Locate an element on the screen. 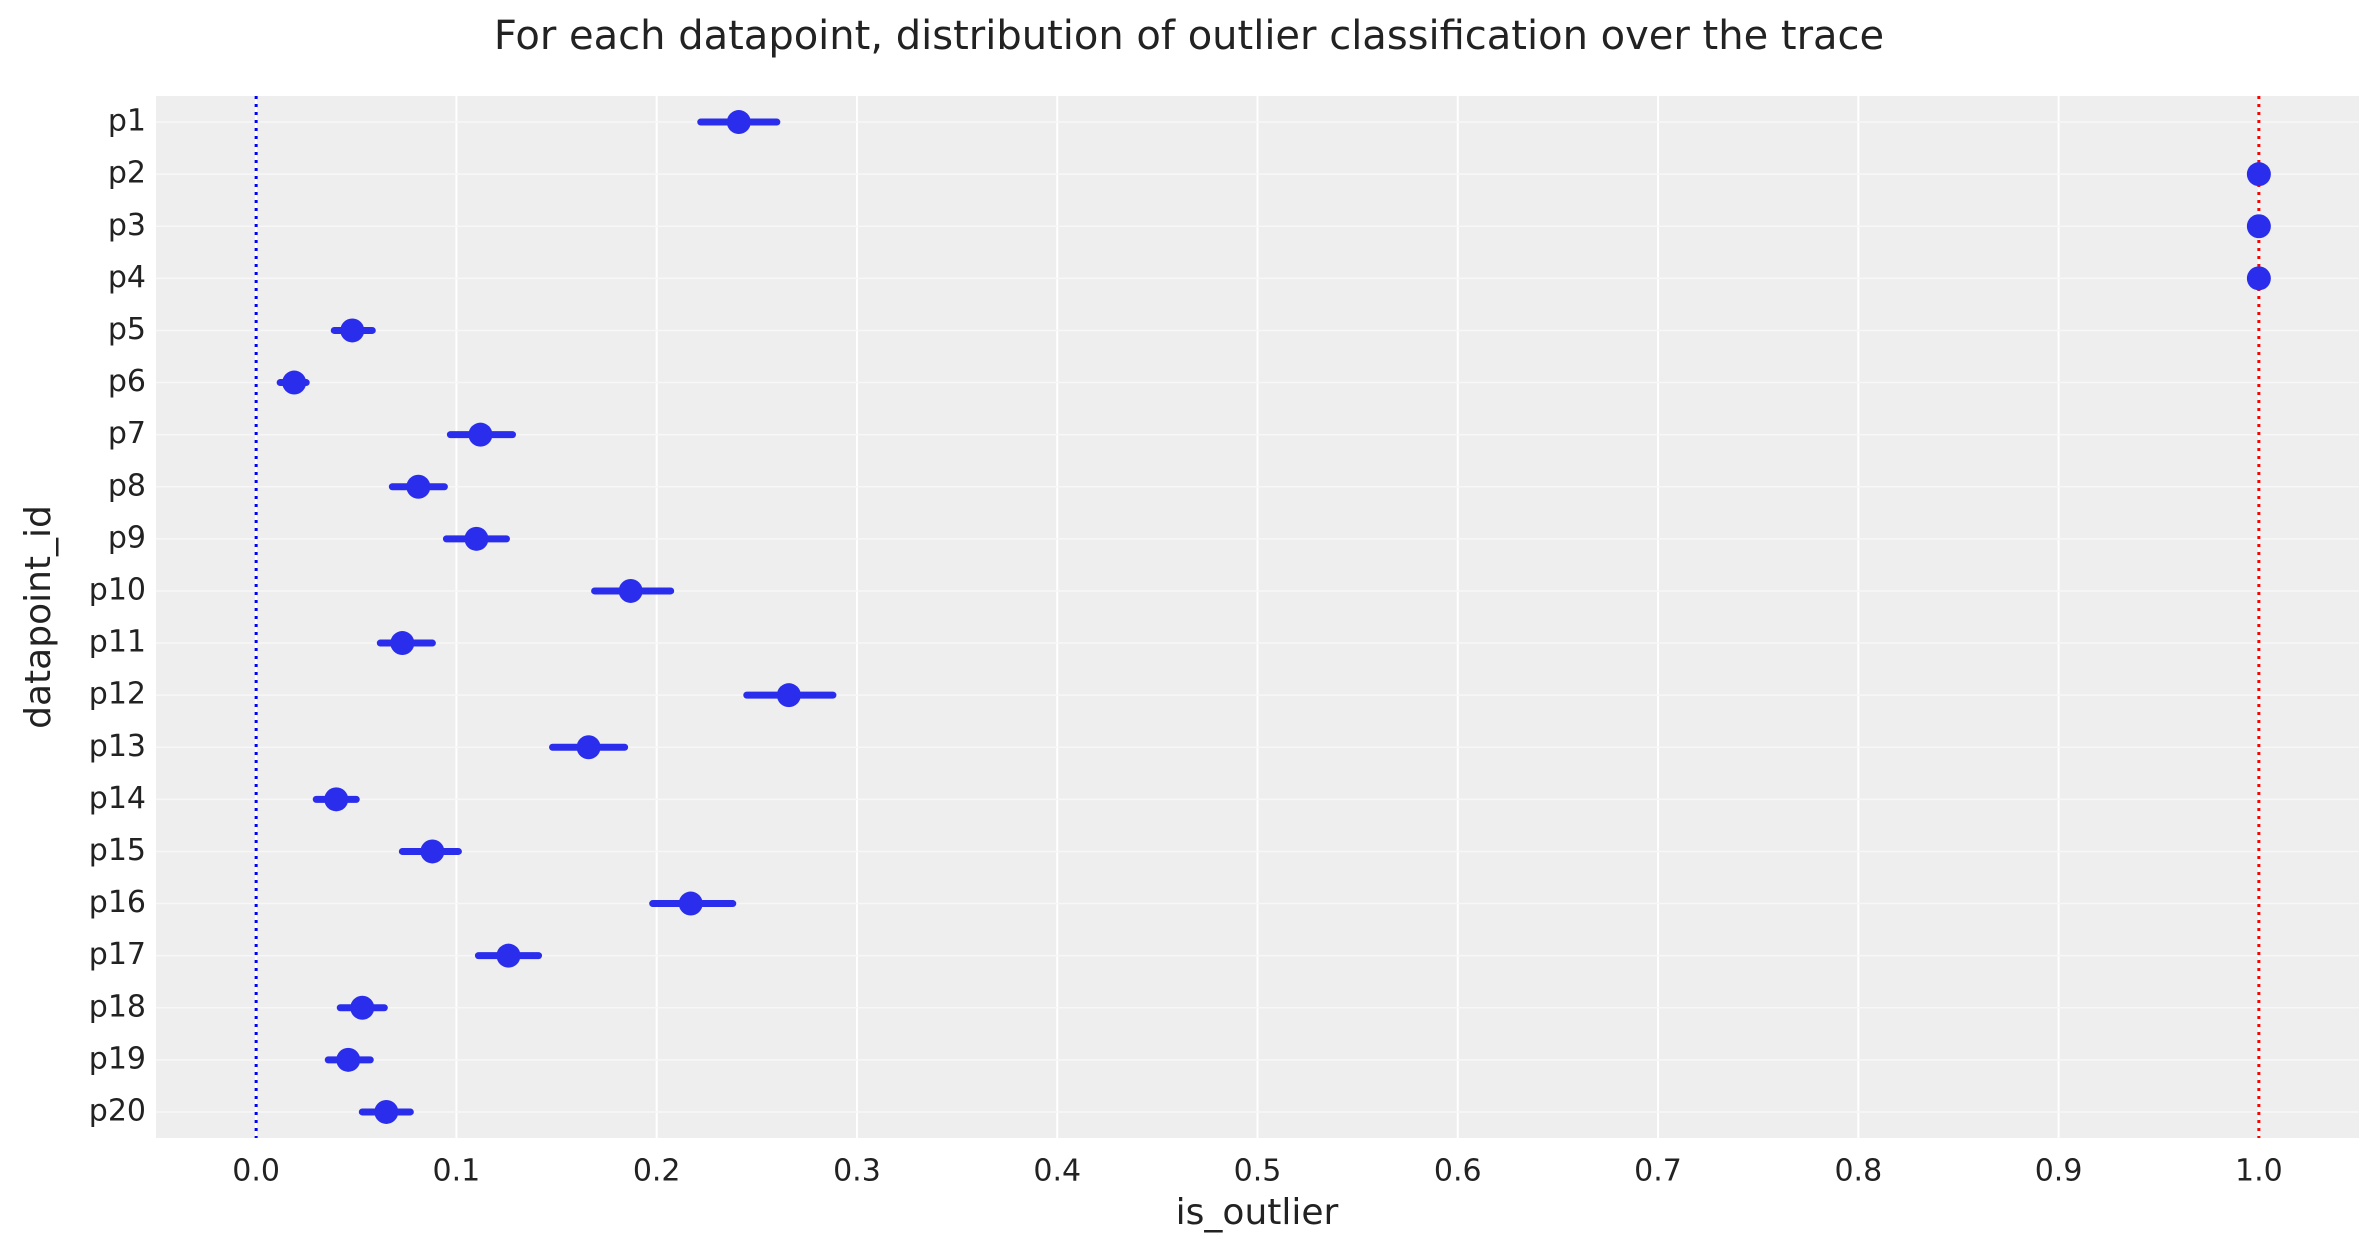 This screenshot has width=2378, height=1256. x-tick-label: 0.5 is located at coordinates (1258, 1171).